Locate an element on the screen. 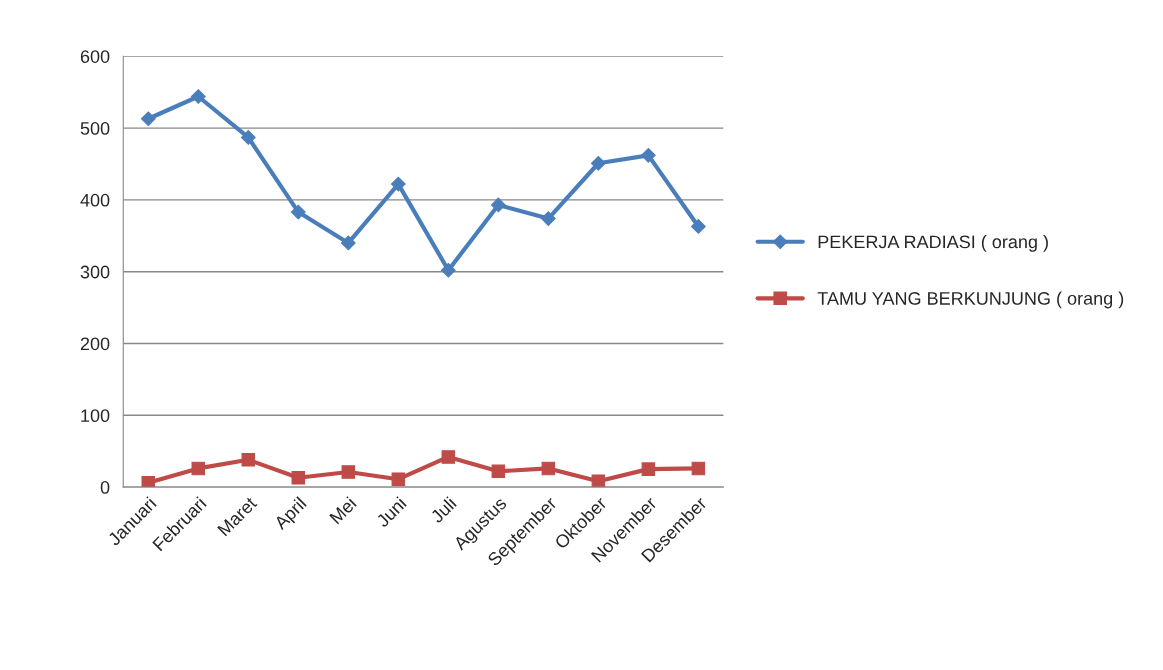  y-tick-label: 0 is located at coordinates (105, 487).